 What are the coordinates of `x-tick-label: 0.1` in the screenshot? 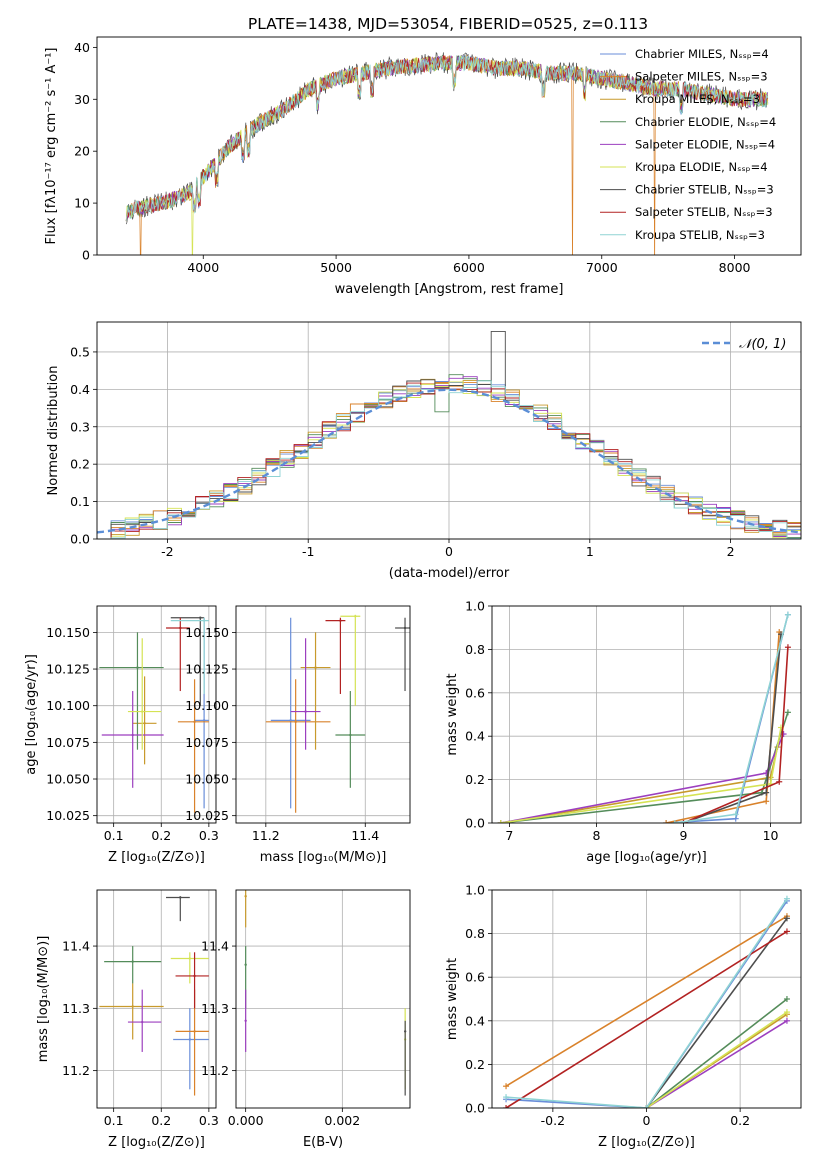 It's located at (114, 1120).